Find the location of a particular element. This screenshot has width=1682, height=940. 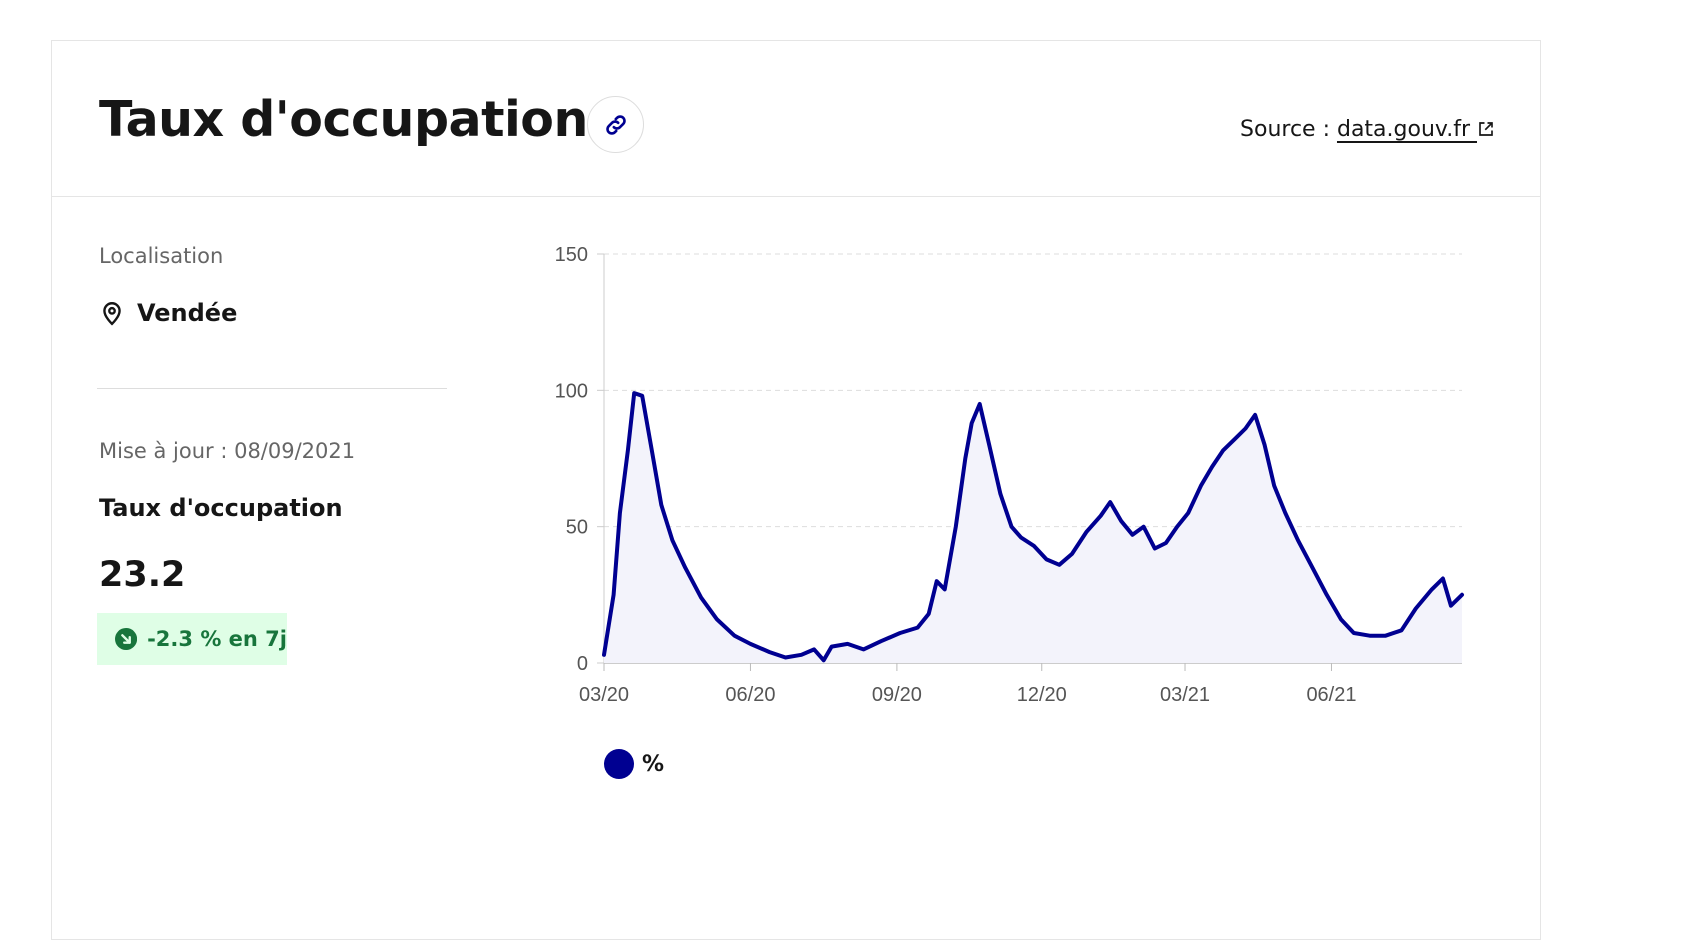

y-tick-label: 150 is located at coordinates (571, 255).